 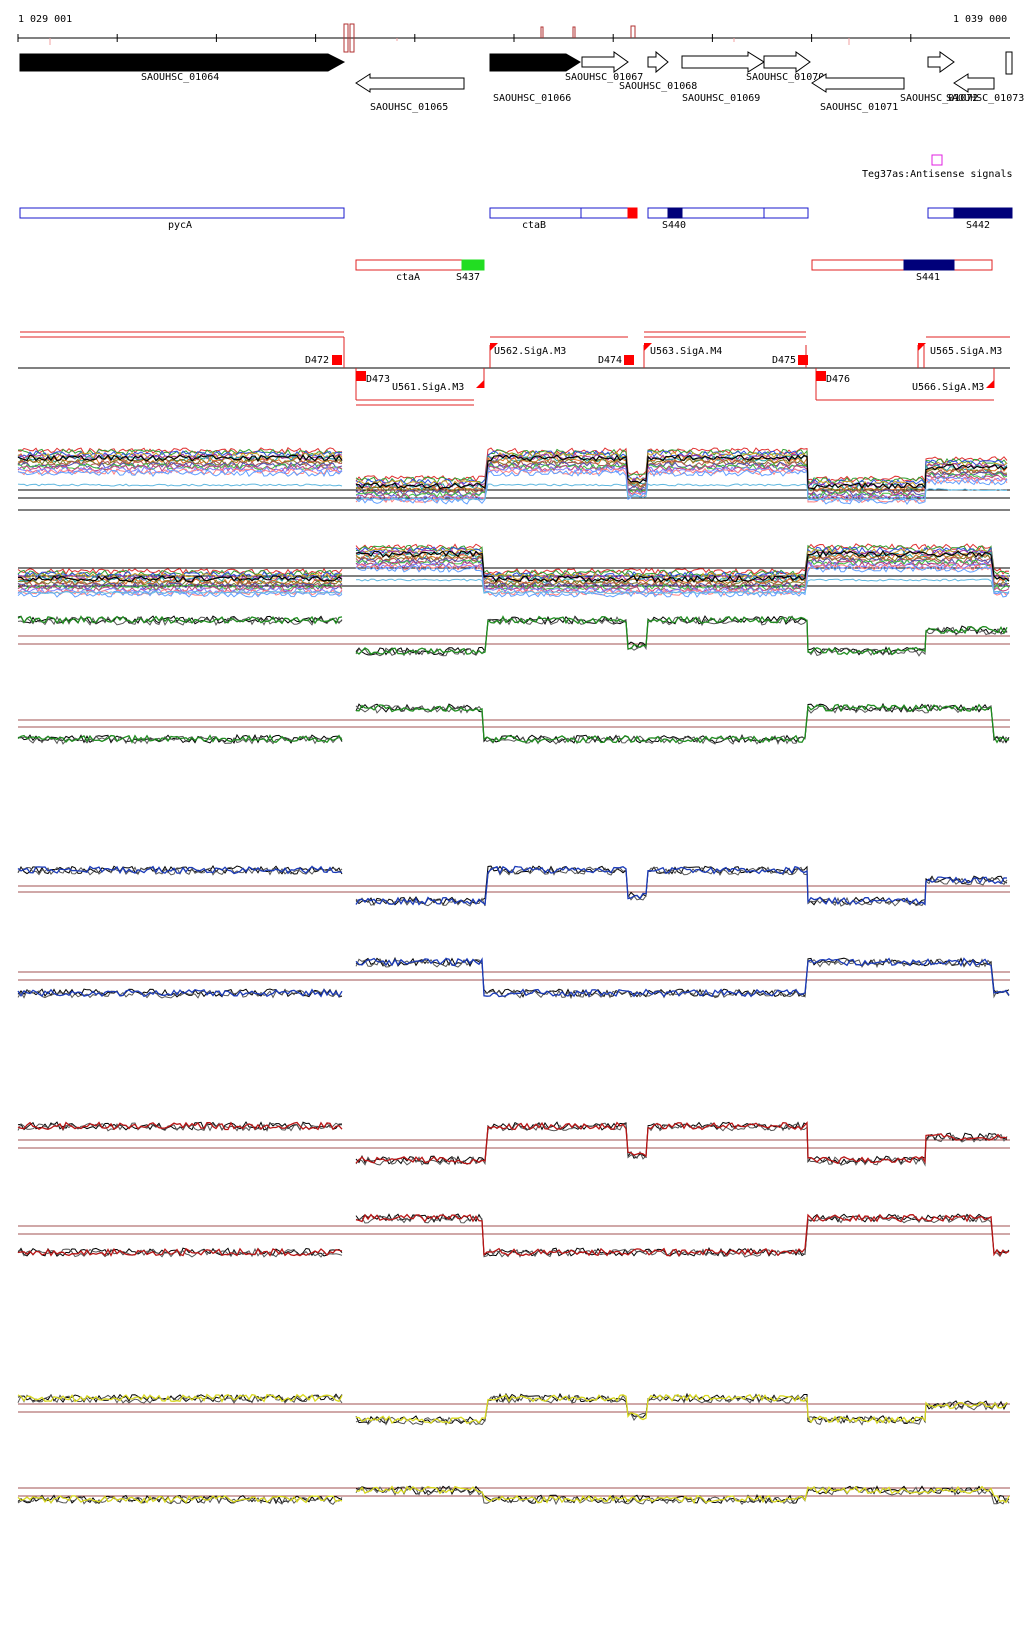 I want to click on operon-pyca, so click(x=182, y=213).